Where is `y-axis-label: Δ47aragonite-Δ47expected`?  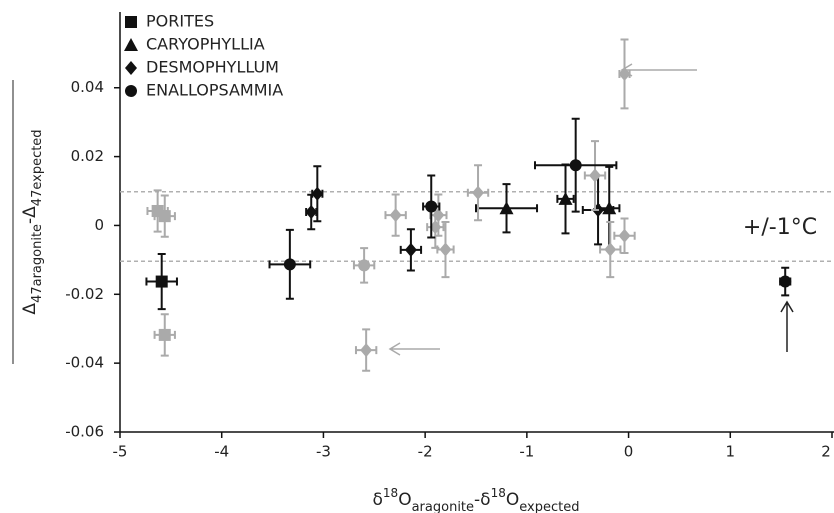
y-axis-label: Δ47aragonite-Δ47expected is located at coordinates (32, 221).